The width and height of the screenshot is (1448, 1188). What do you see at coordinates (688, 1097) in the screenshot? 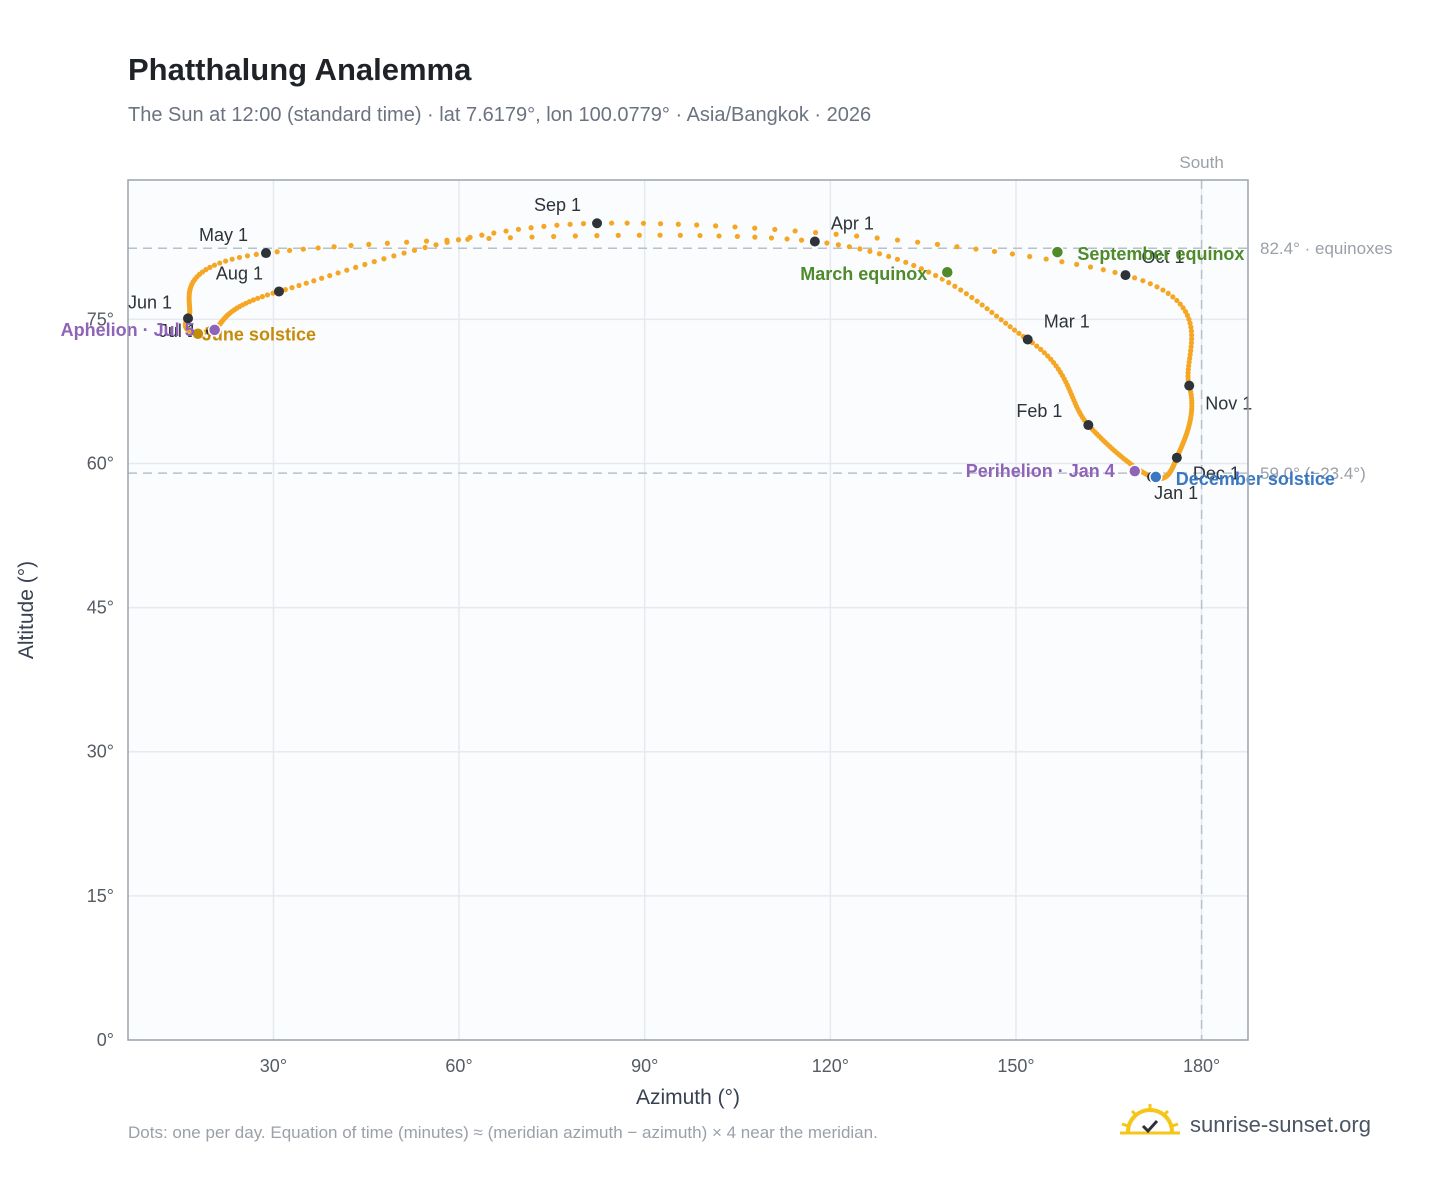
I see `x-axis-label: Azimuth (°)` at bounding box center [688, 1097].